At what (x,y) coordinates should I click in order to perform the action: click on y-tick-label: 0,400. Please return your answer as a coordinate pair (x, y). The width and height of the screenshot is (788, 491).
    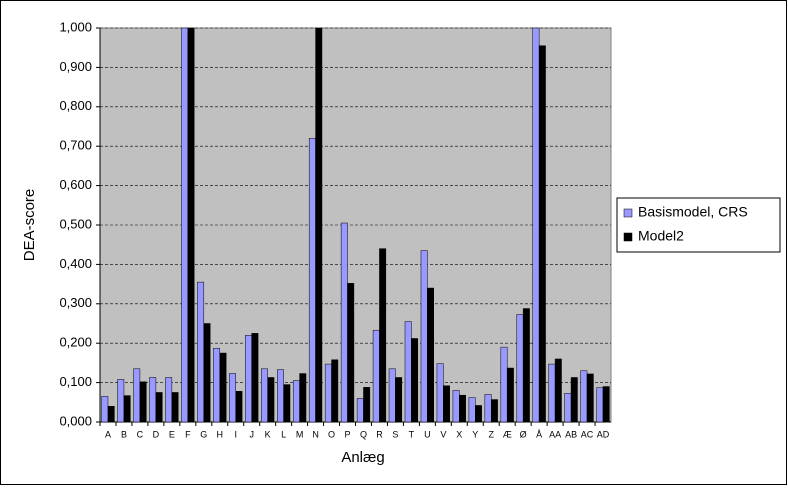
    Looking at the image, I should click on (75, 263).